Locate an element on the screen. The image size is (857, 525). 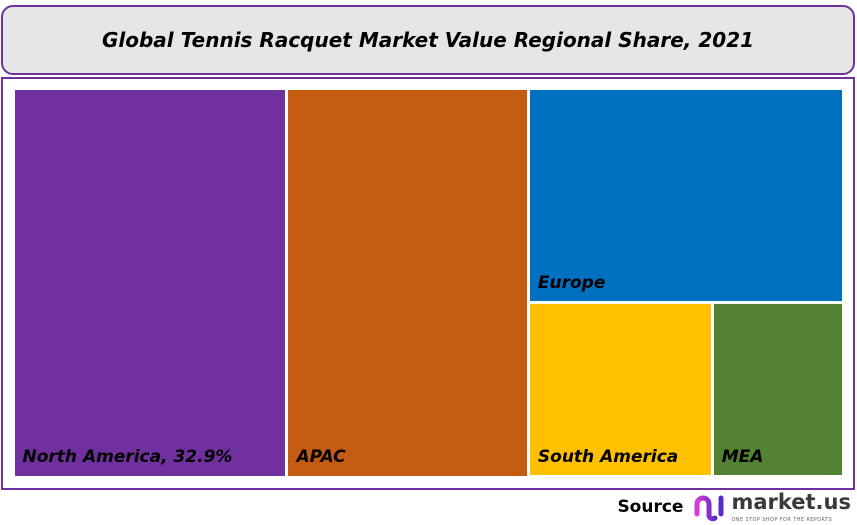
treemap-tile-label: MEA is located at coordinates (742, 457).